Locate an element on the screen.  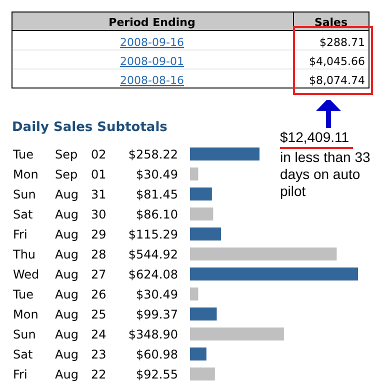
category-label: Tue Aug 26 is located at coordinates (59, 295).